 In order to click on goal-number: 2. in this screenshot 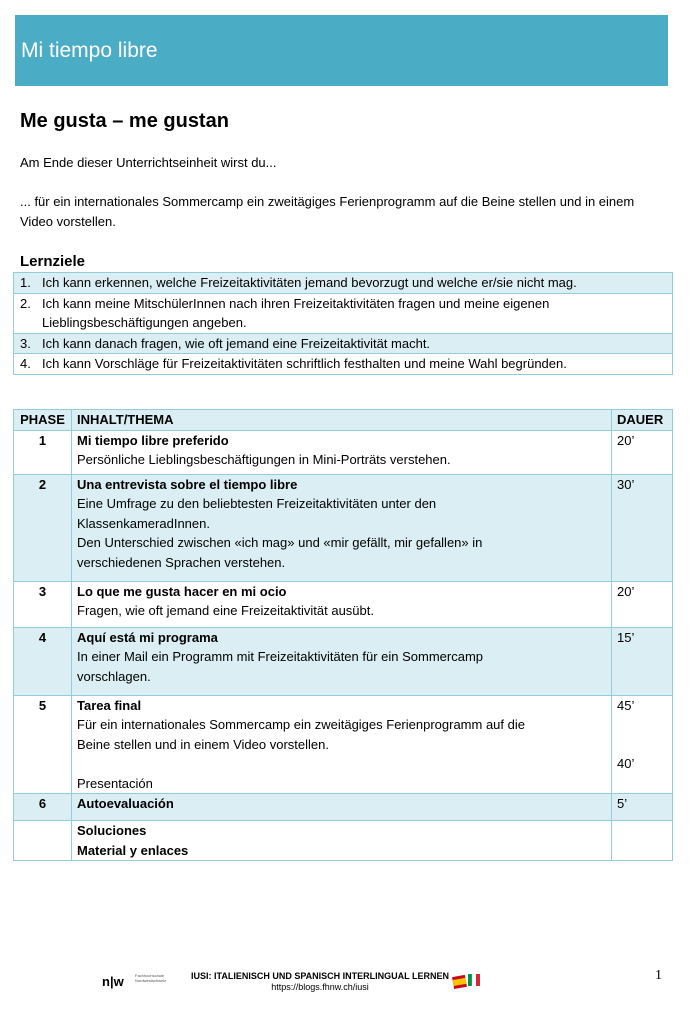, I will do `click(25, 303)`.